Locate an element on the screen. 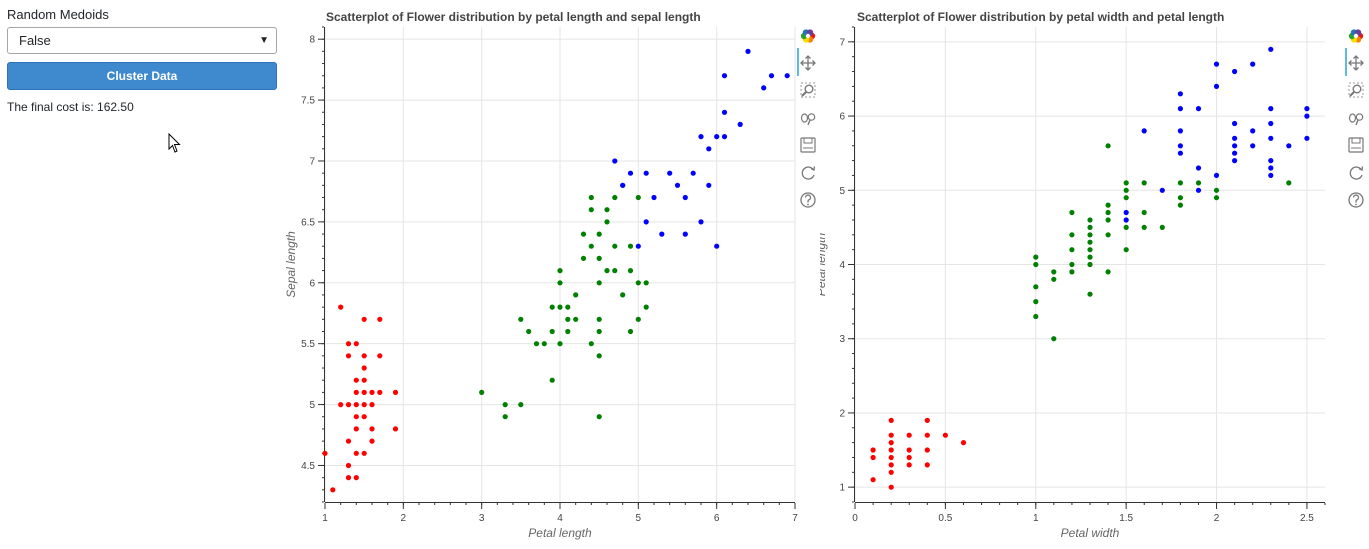  x-tick-label: 2 is located at coordinates (404, 518).